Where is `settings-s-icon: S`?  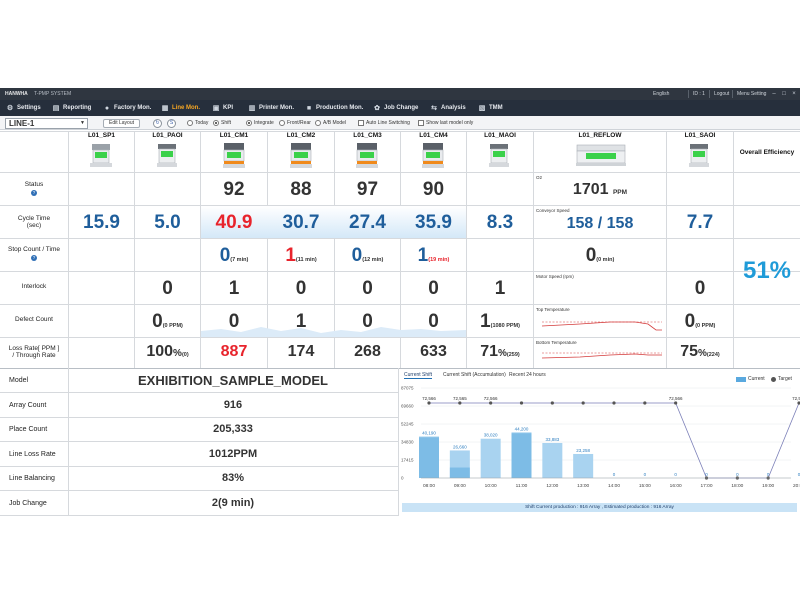
settings-s-icon: S is located at coordinates (171, 123).